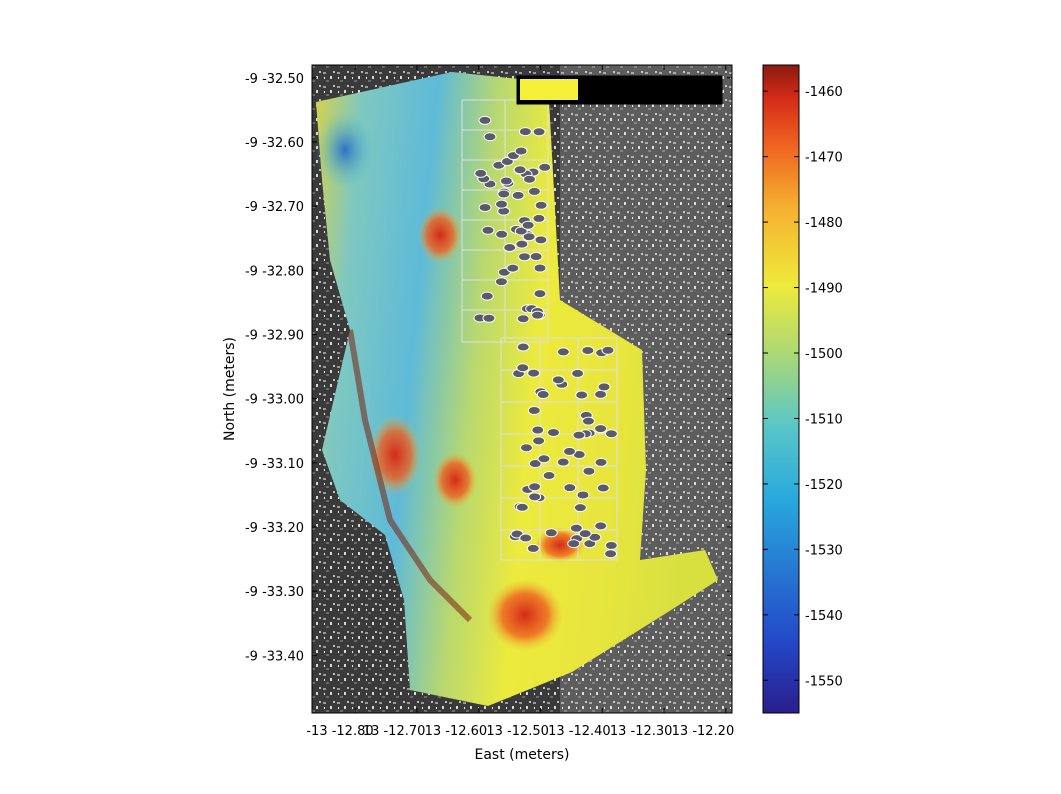  What do you see at coordinates (824, 419) in the screenshot?
I see `colorbar-tick-label: -1510` at bounding box center [824, 419].